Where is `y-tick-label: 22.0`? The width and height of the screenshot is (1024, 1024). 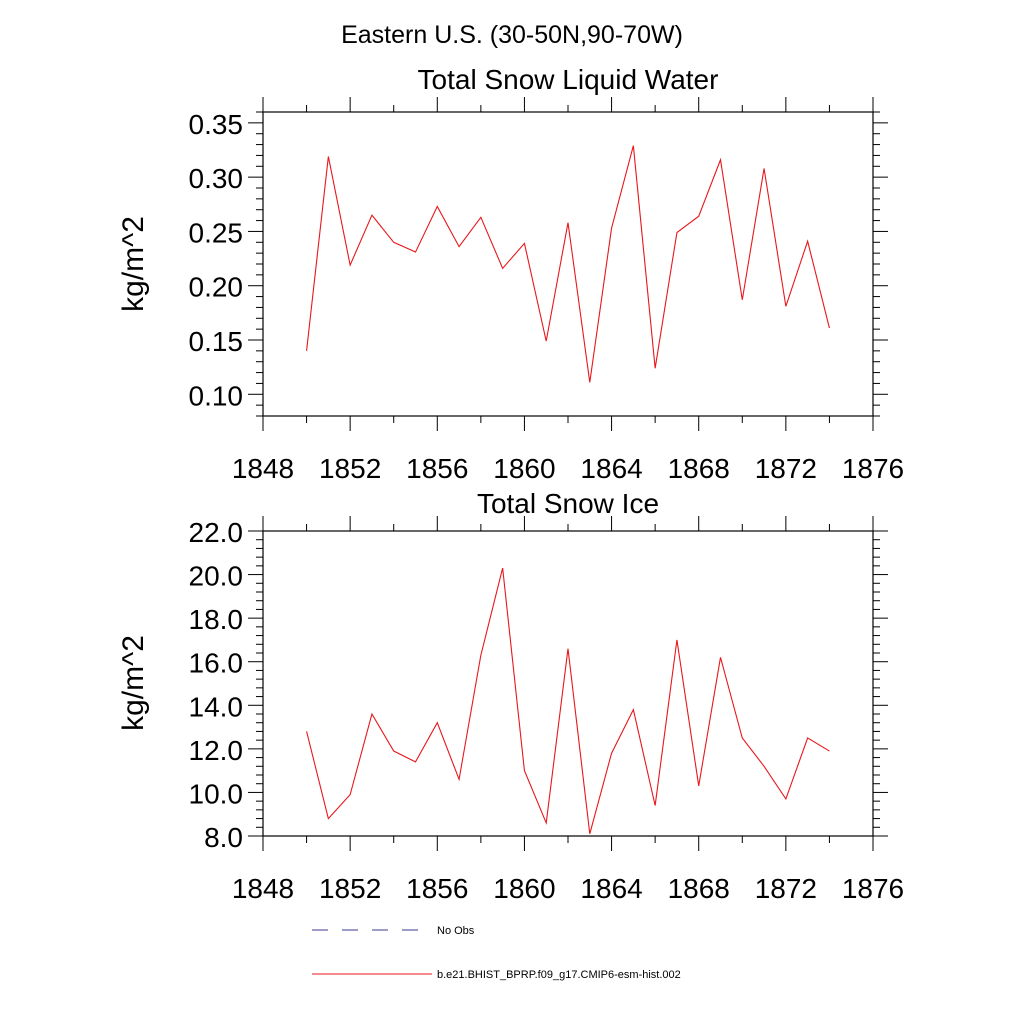 y-tick-label: 22.0 is located at coordinates (216, 532).